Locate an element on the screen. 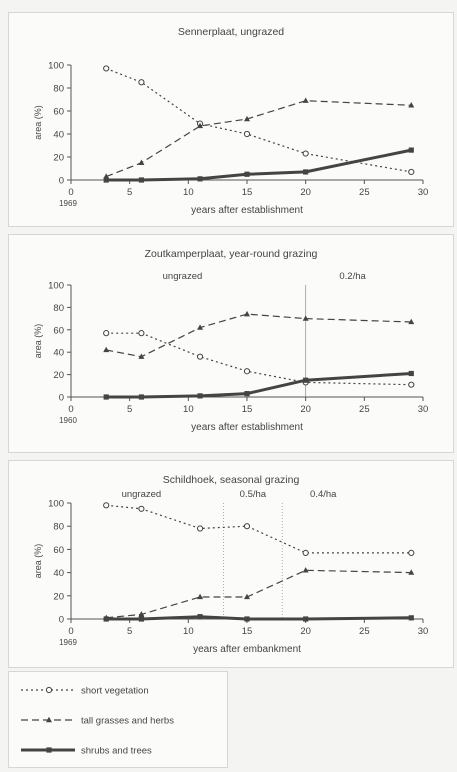 This screenshot has height=772, width=457. series-tall-grasses-and-herbs is located at coordinates (259, 594).